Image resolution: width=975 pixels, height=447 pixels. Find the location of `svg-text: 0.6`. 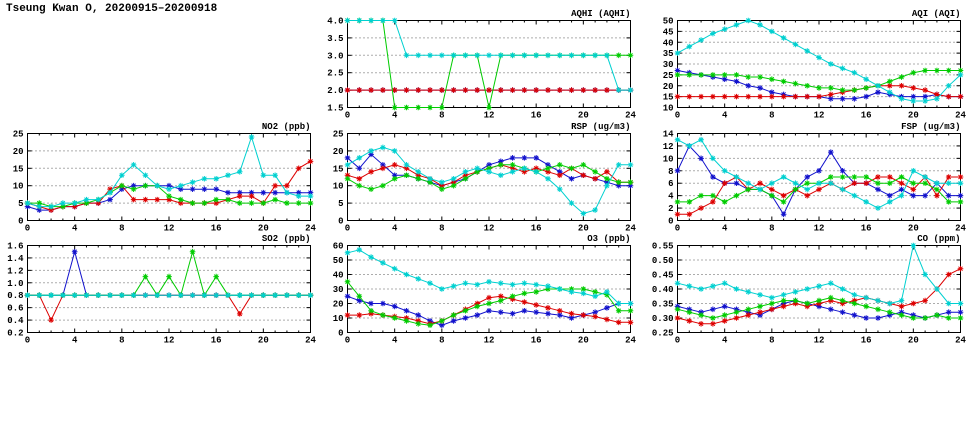

svg-text: 0.6 is located at coordinates (15, 309).